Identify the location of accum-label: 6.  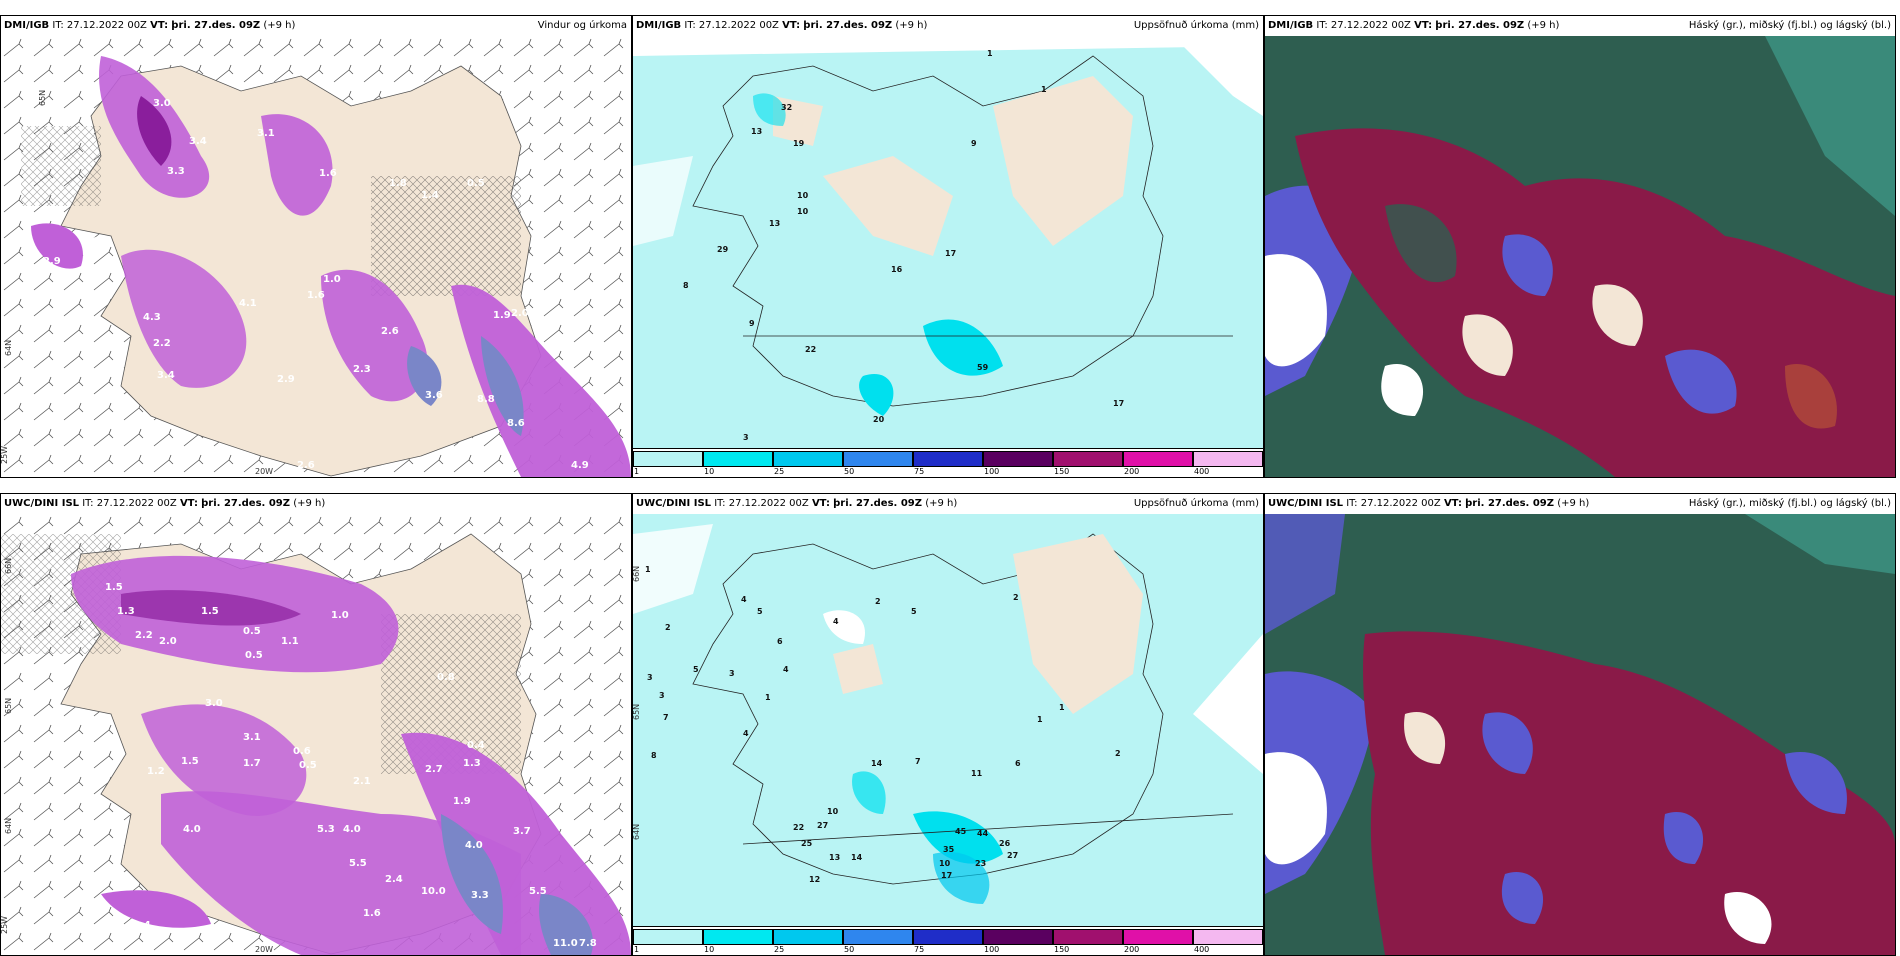
(780, 641).